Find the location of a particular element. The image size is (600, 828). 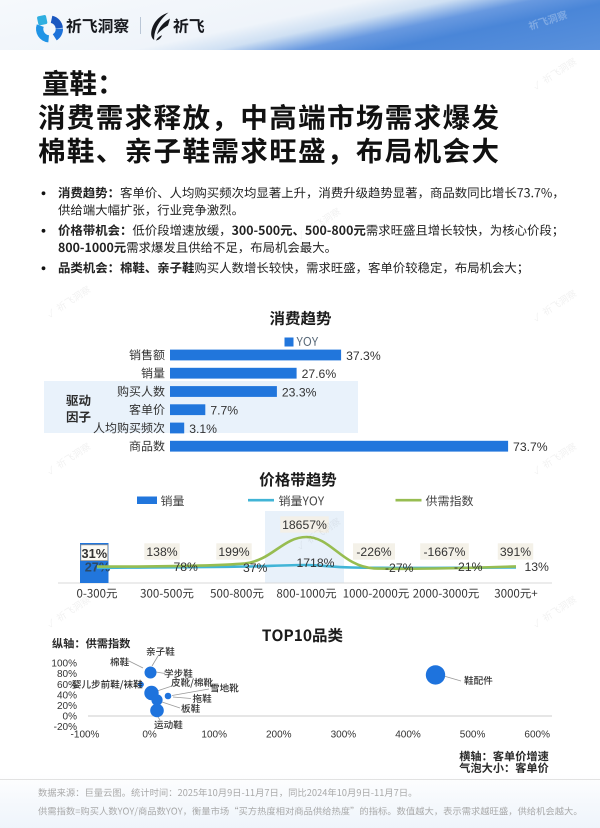

svg-text: 3.1% is located at coordinates (203, 429).